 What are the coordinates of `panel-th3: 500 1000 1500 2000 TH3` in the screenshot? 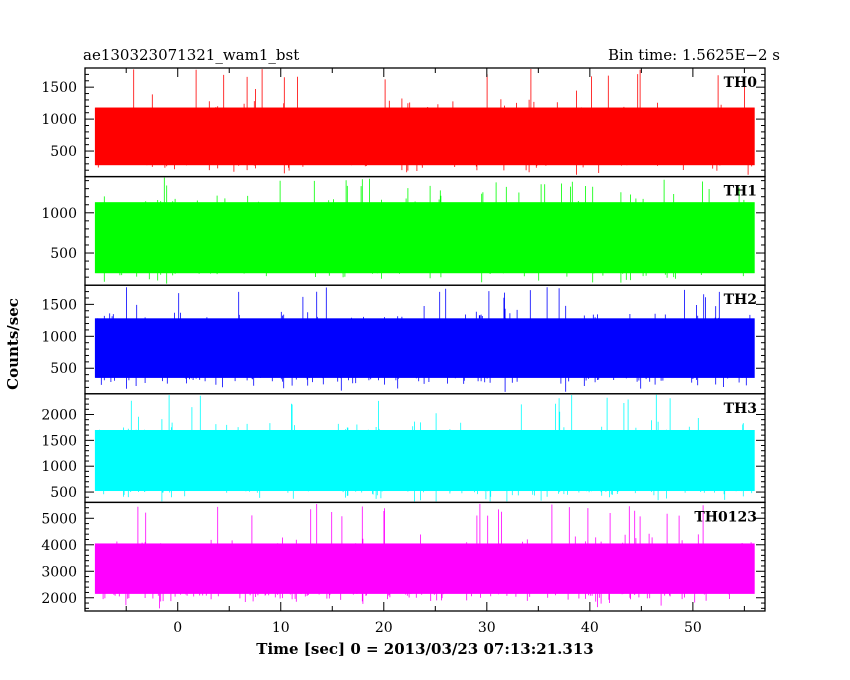 It's located at (403, 448).